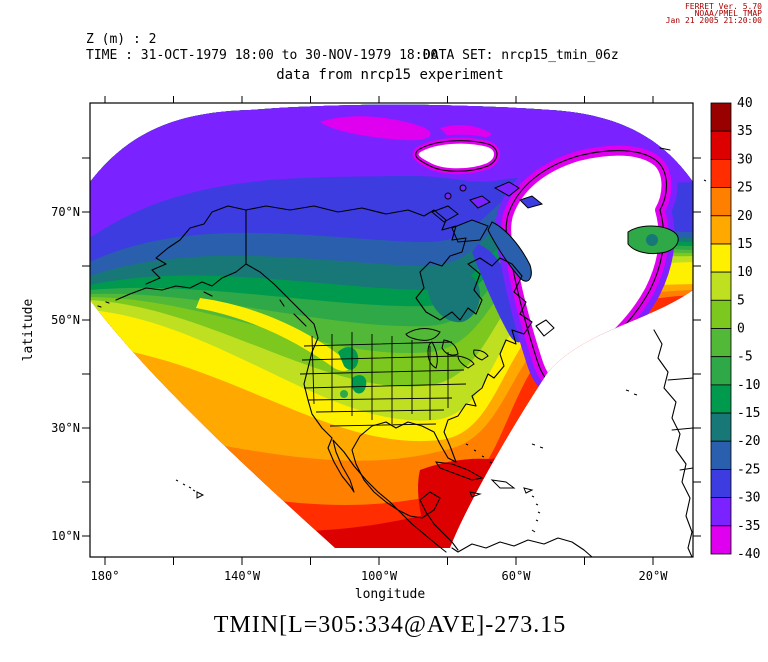 Image resolution: width=768 pixels, height=662 pixels. Describe the element at coordinates (537, 446) in the screenshot. I see `cape-verde-islands` at that location.